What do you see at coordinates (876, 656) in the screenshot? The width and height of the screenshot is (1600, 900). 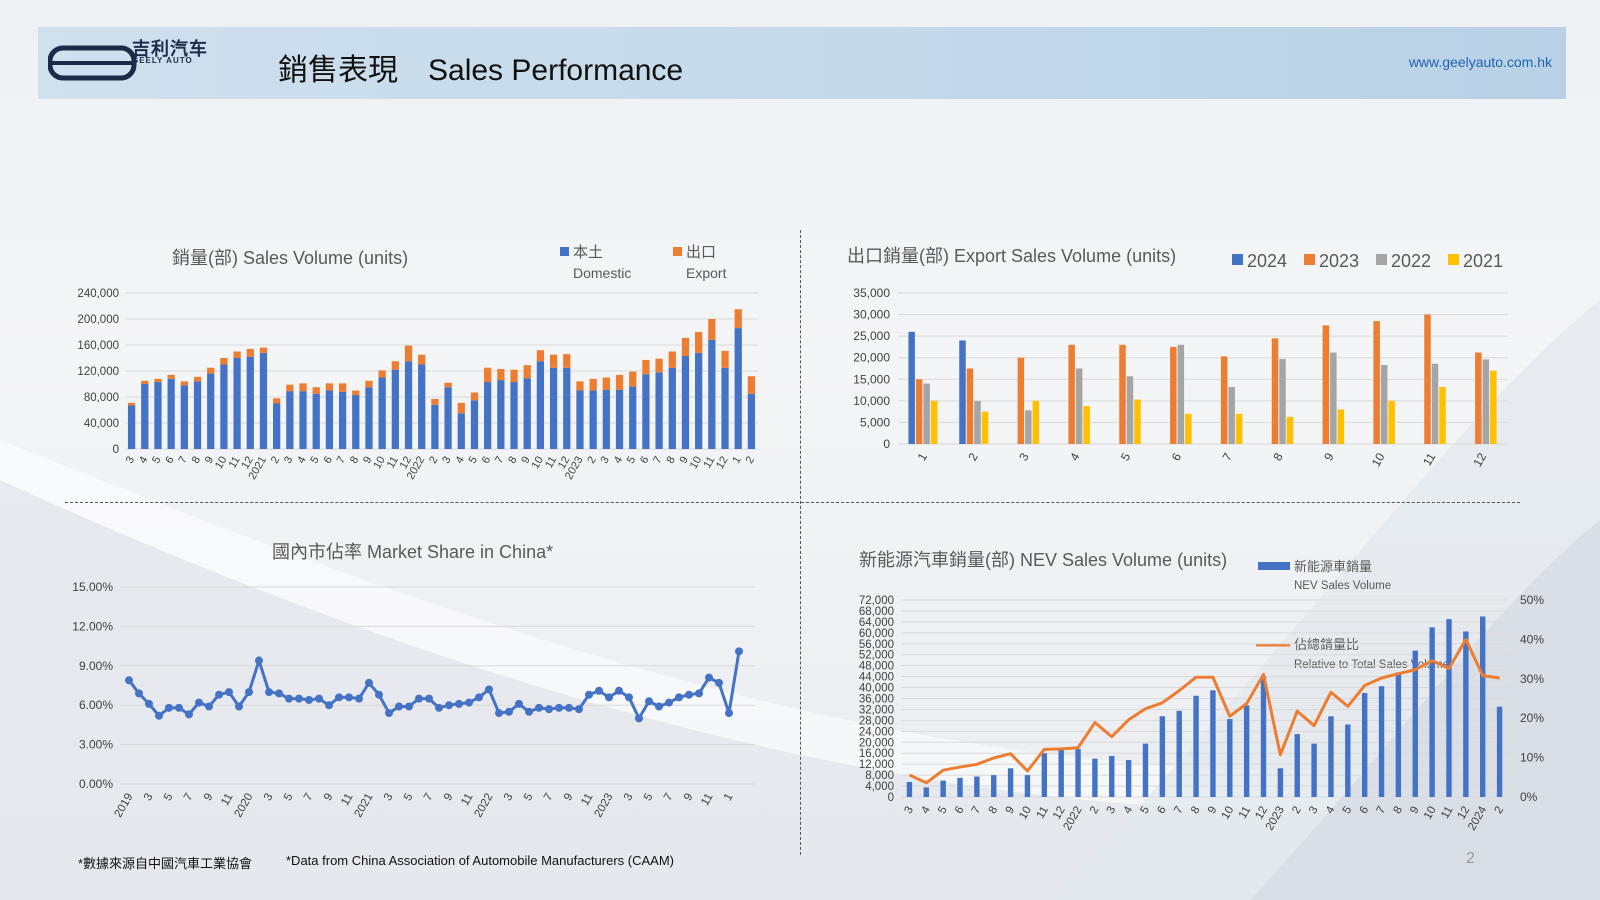 I see `y-tick-label: 52,000` at bounding box center [876, 656].